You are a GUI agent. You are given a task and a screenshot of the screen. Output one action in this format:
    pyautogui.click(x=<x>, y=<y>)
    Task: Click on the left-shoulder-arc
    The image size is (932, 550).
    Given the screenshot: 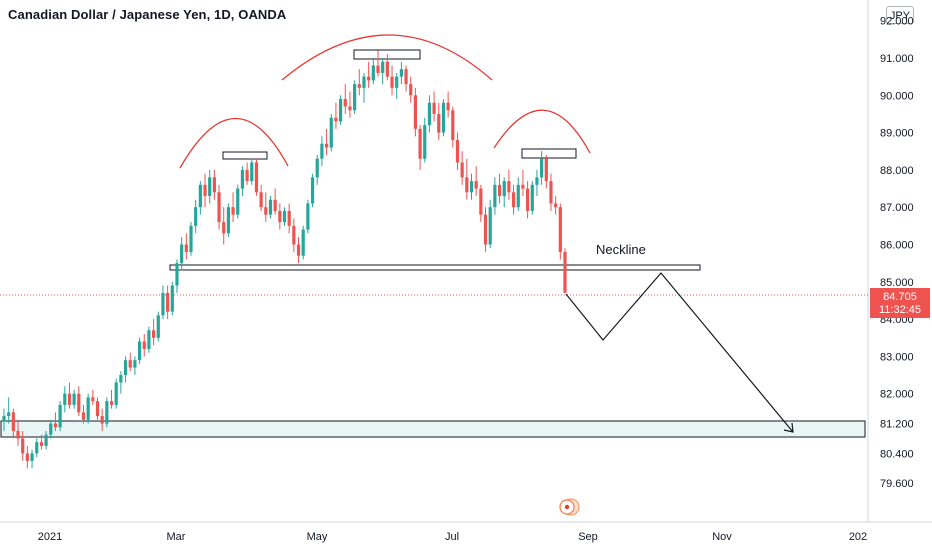 What is the action you would take?
    pyautogui.click(x=234, y=143)
    